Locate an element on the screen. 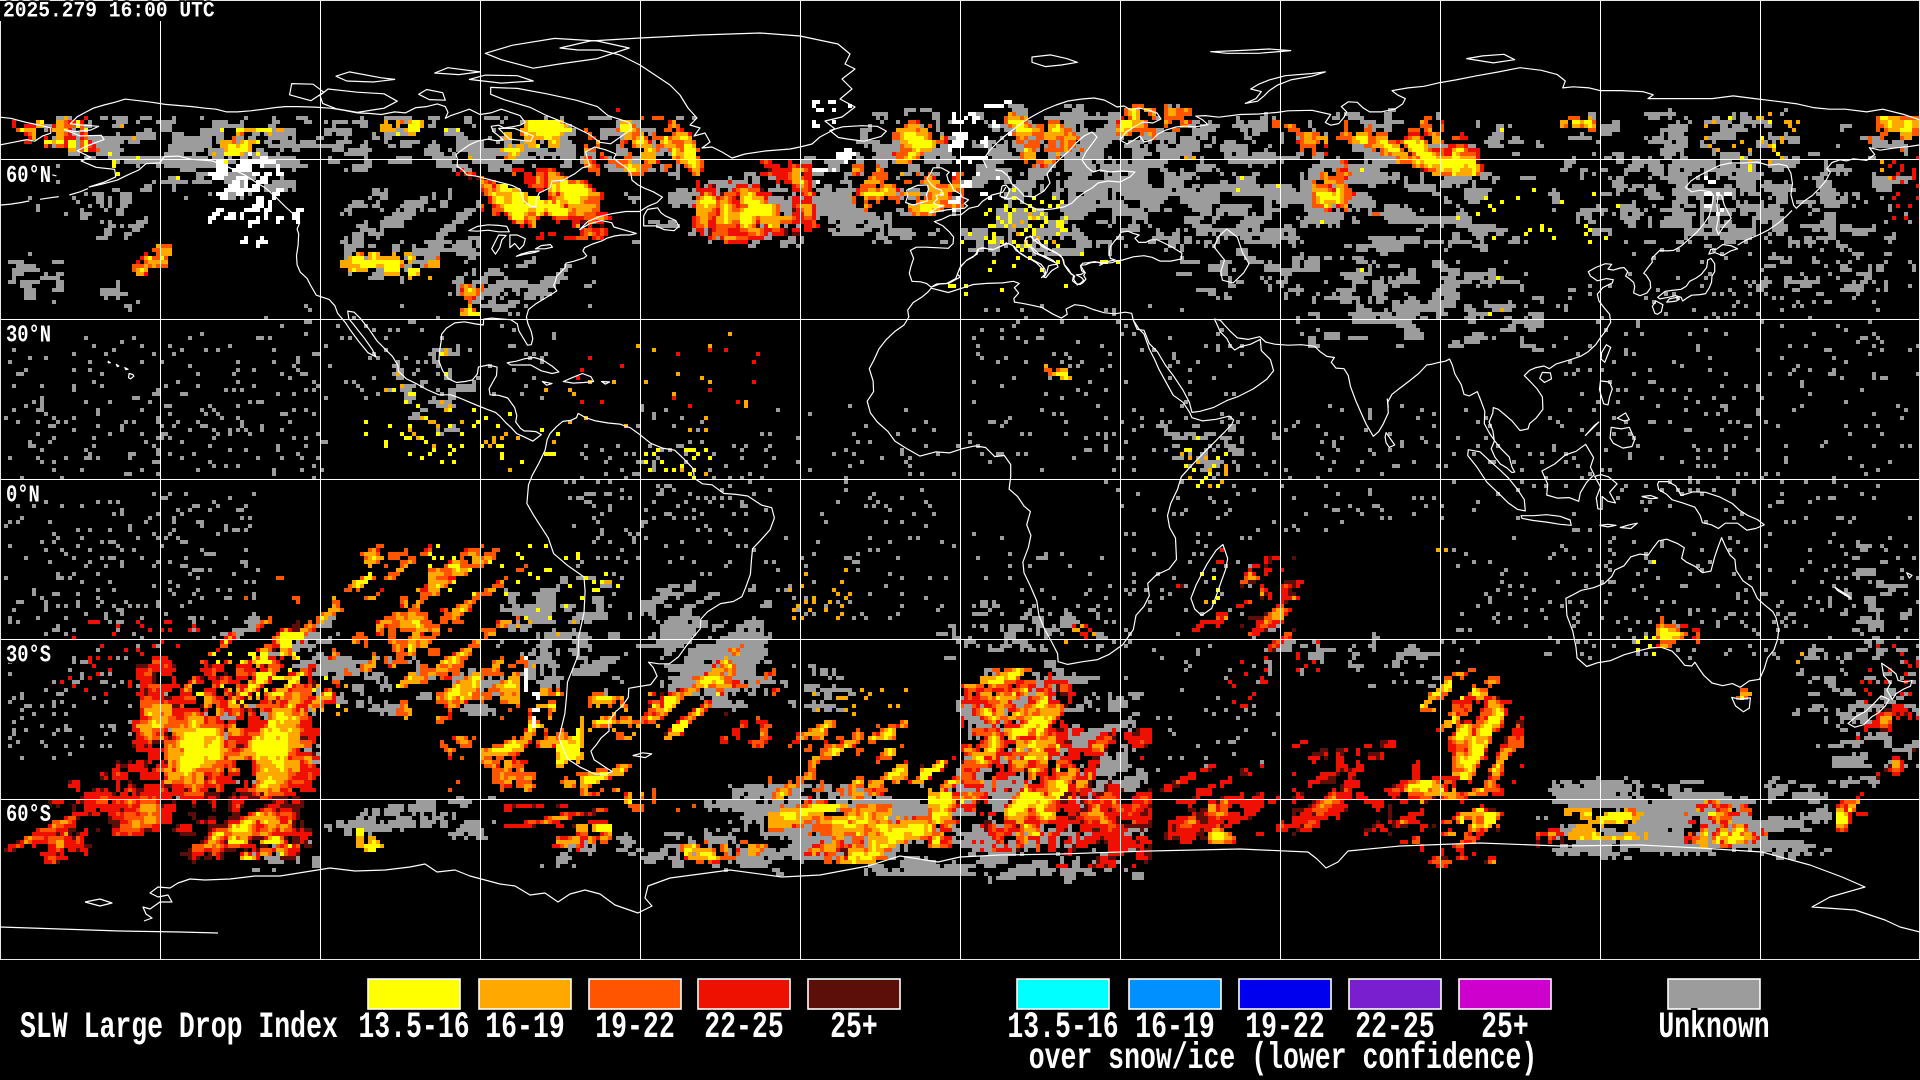  svg-text: 0°N is located at coordinates (23, 496).